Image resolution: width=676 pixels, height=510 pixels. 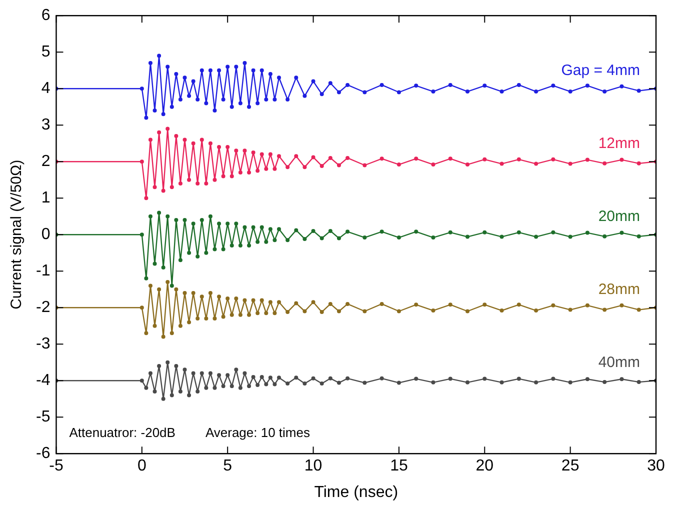 I want to click on x-axis-title: Time (nsec), so click(x=356, y=492).